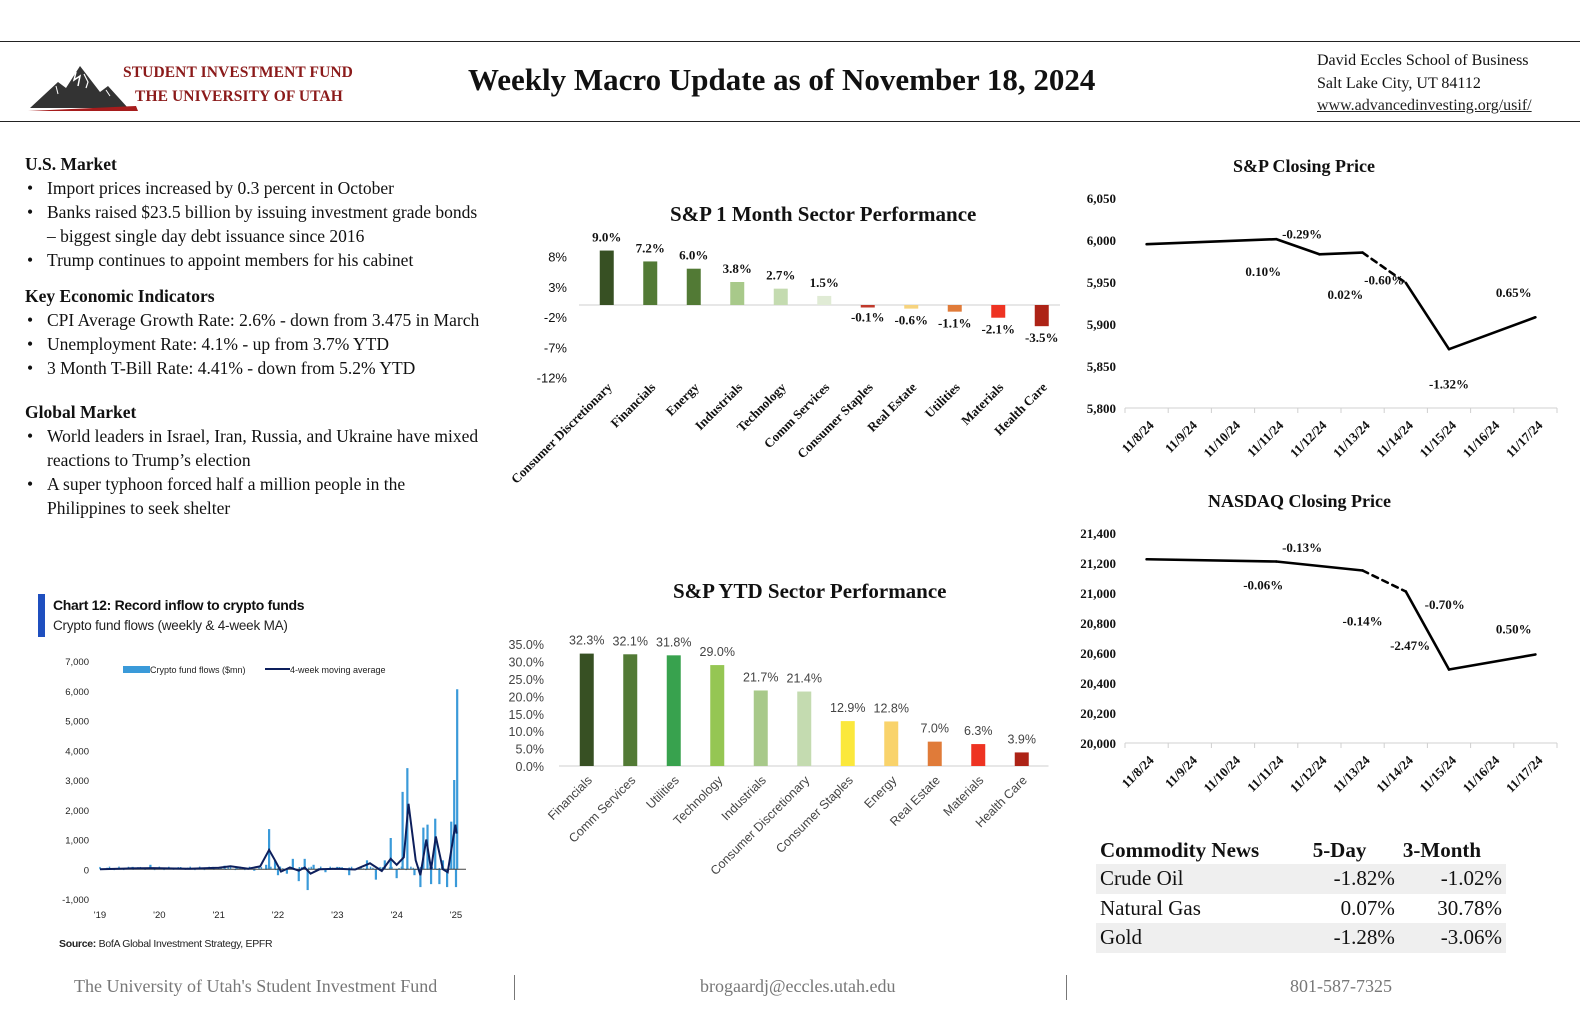 This screenshot has width=1580, height=1028. Describe the element at coordinates (552, 378) in the screenshot. I see `y-tick-label: -12%` at that location.